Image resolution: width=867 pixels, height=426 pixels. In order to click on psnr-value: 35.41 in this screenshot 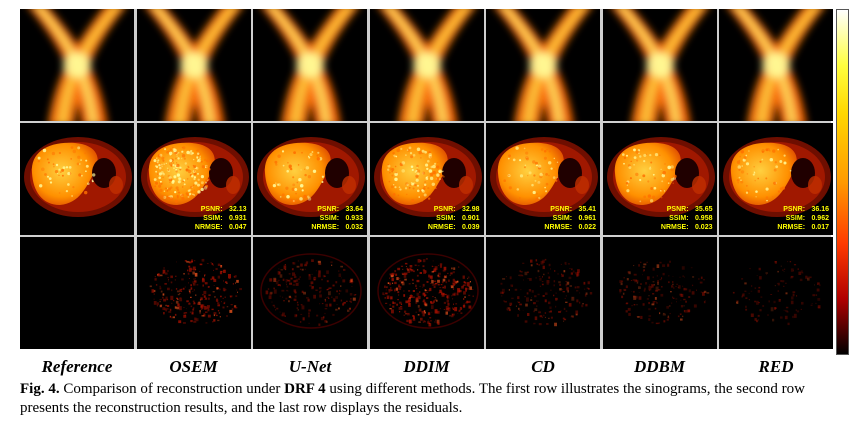, I will do `click(587, 209)`.